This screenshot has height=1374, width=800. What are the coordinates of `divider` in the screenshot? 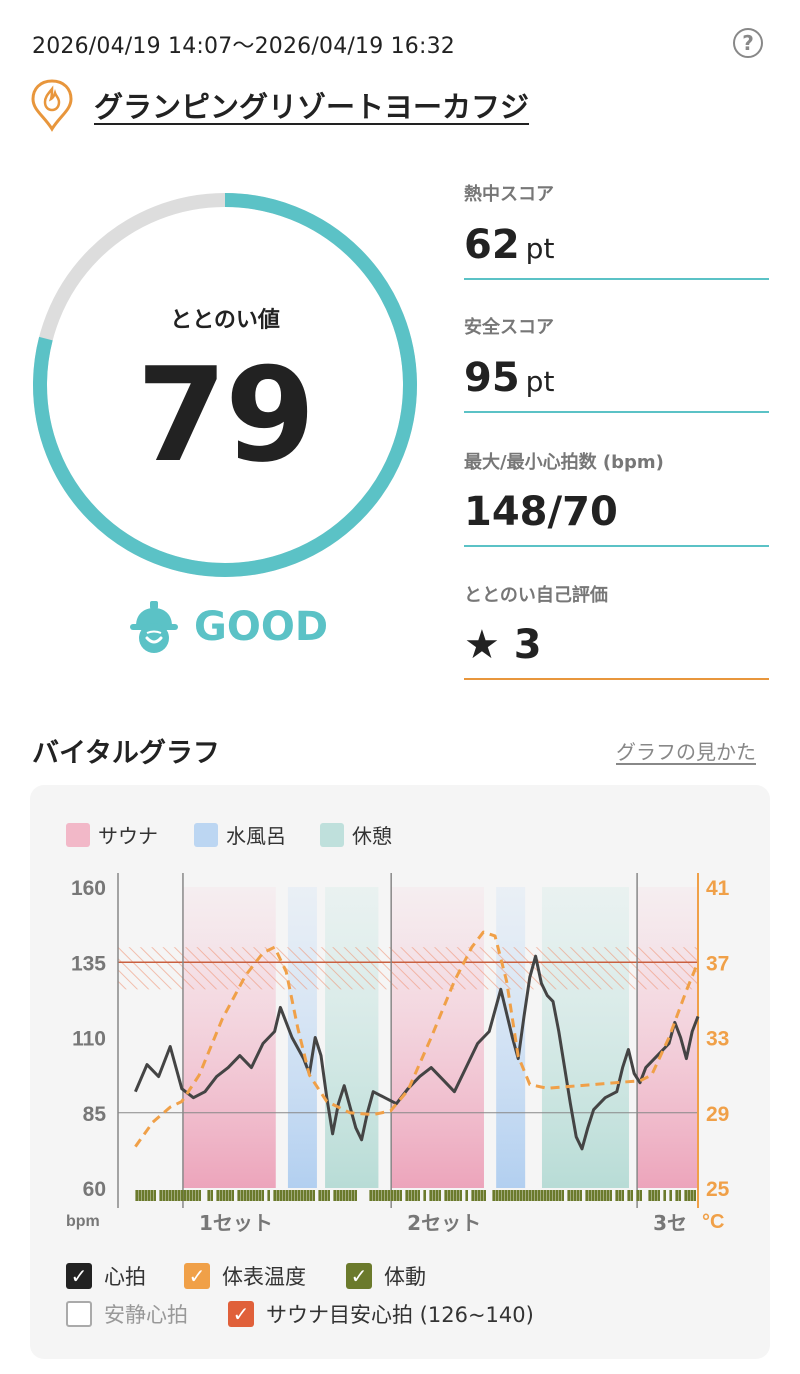 It's located at (616, 412).